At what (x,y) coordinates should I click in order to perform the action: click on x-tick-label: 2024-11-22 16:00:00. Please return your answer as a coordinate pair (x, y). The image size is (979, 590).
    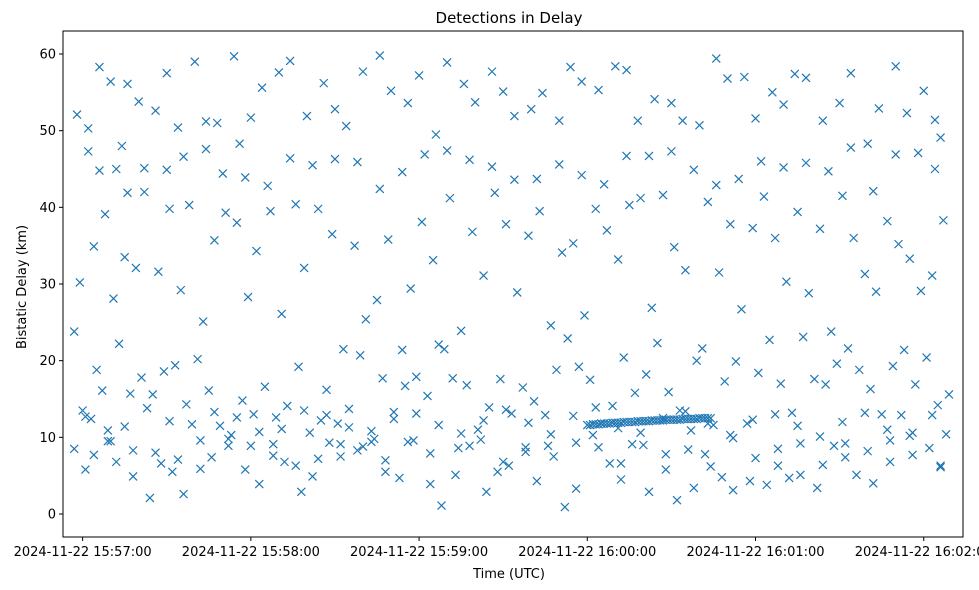
    Looking at the image, I should click on (587, 552).